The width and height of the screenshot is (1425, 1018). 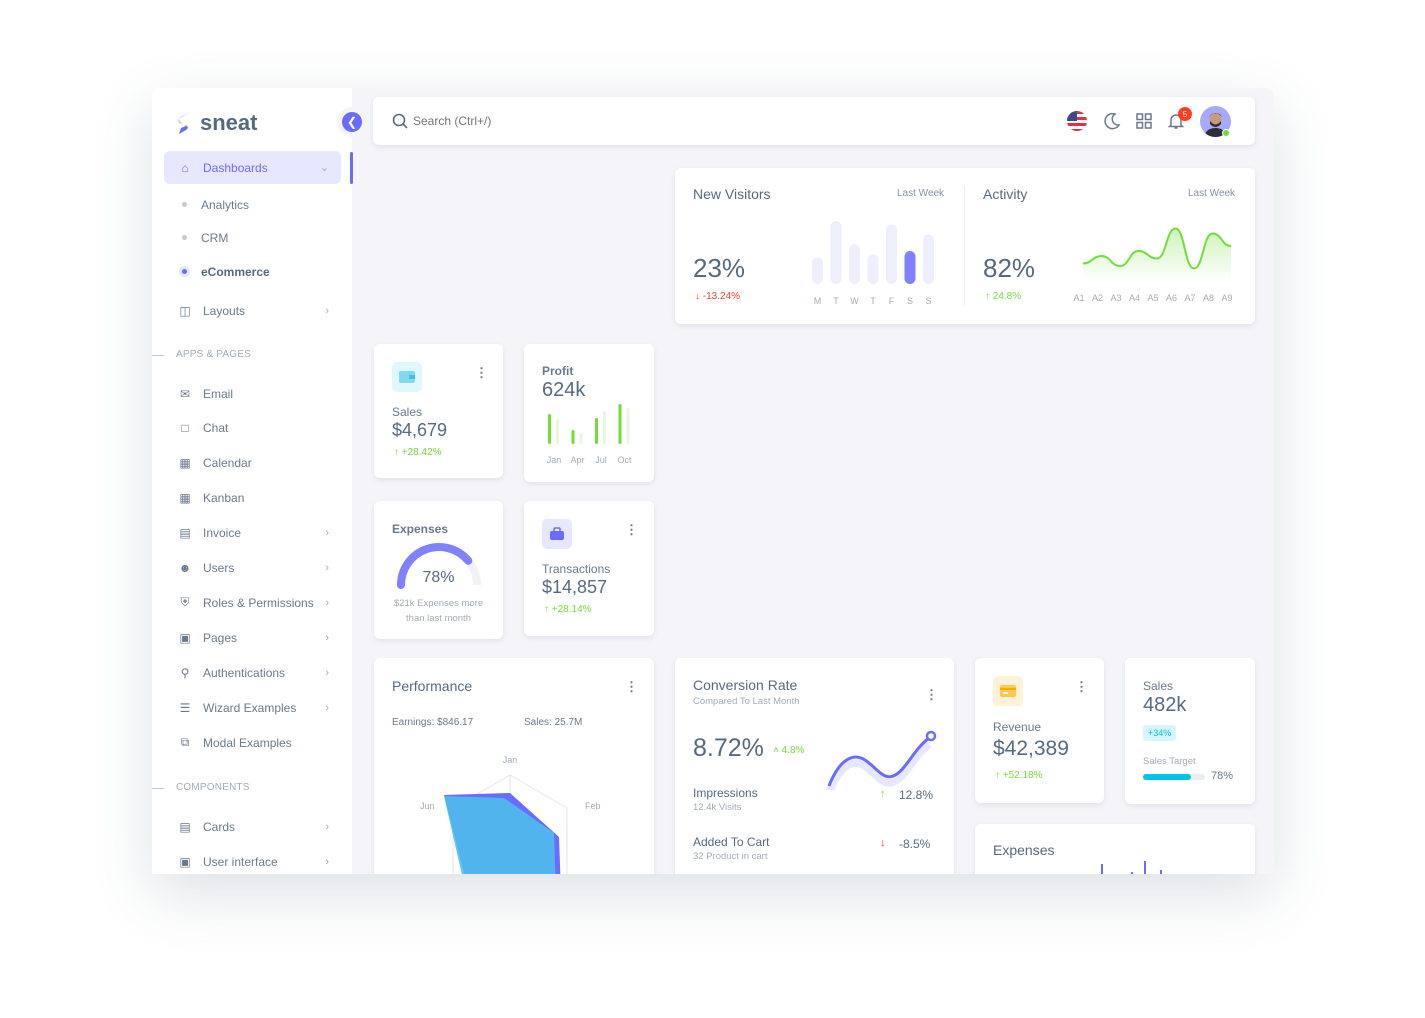 I want to click on conversion-row-label: Added To Cart, so click(x=731, y=842).